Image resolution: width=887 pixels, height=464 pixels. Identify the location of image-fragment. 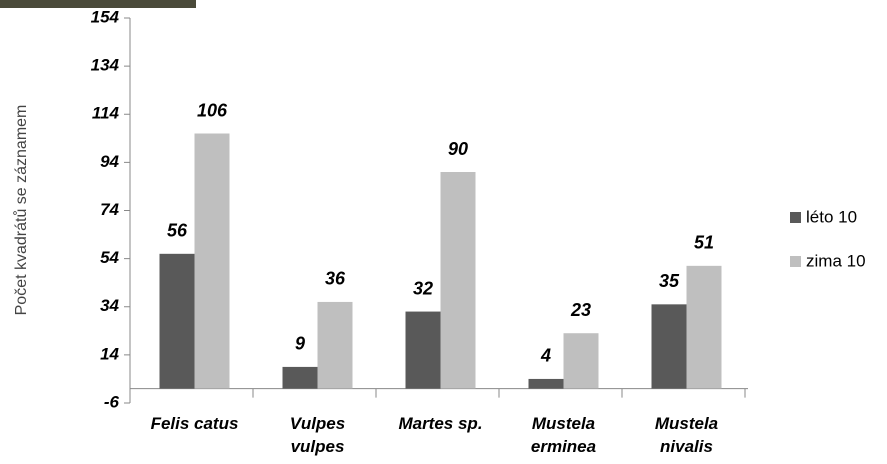
(98, 4).